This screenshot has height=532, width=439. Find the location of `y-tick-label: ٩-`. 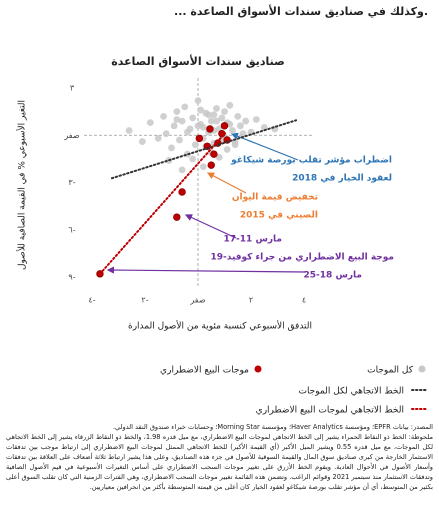

y-tick-label: ٩- is located at coordinates (71, 277).